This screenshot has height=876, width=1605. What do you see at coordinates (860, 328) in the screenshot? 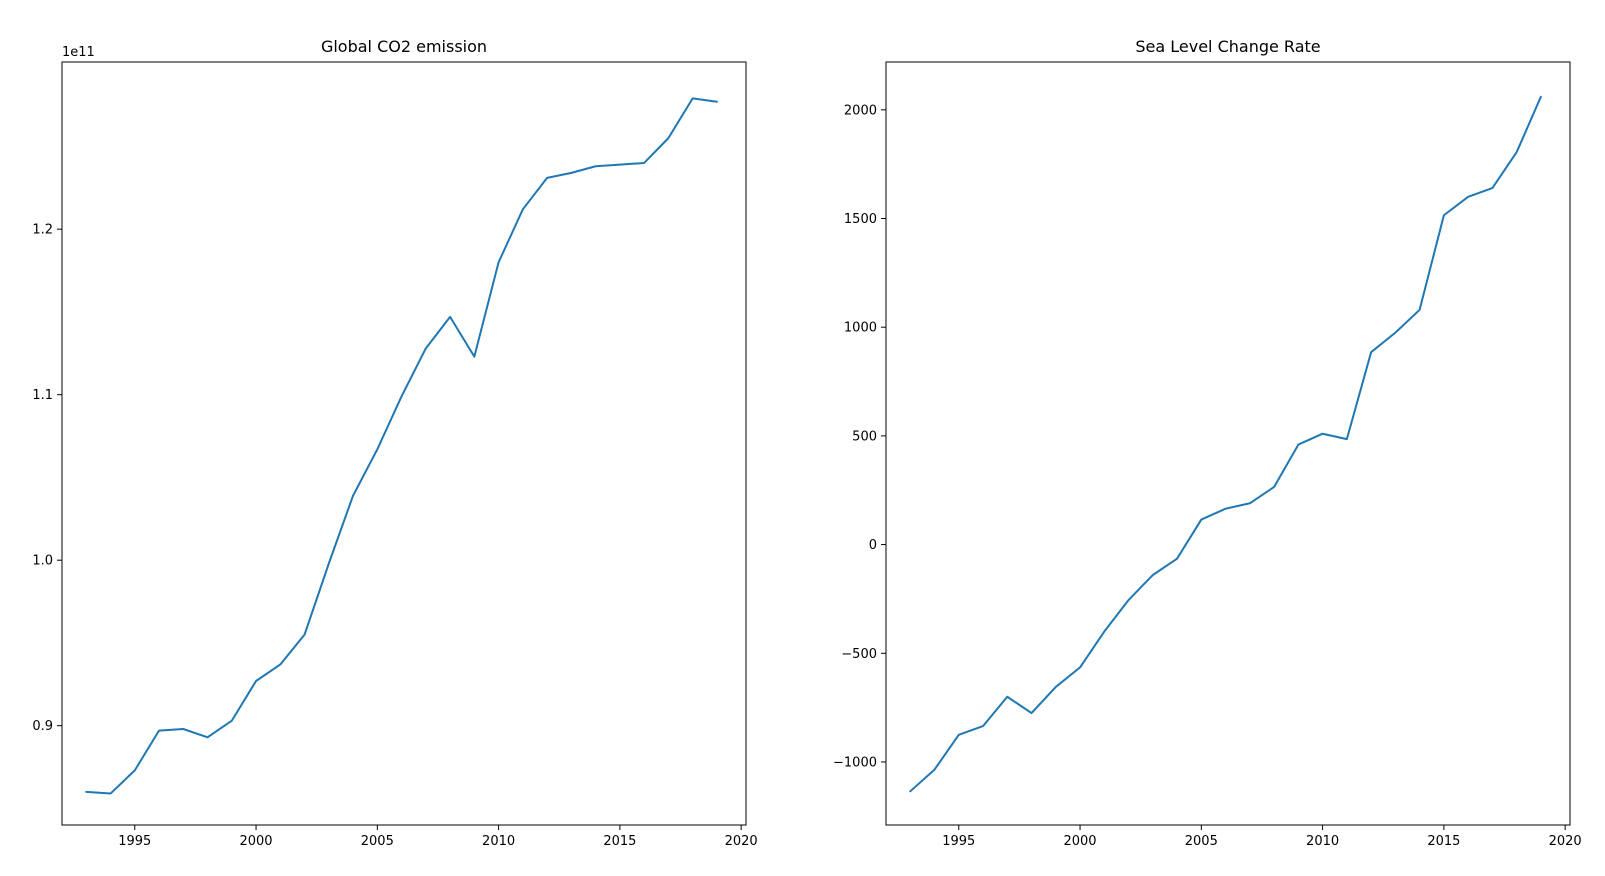
I see `y-tick-label: 1000` at bounding box center [860, 328].